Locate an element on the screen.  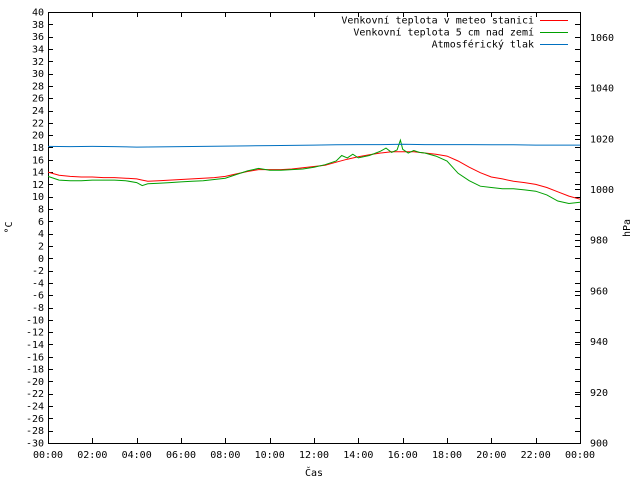
x-tick-label: 02:00 is located at coordinates (92, 455).